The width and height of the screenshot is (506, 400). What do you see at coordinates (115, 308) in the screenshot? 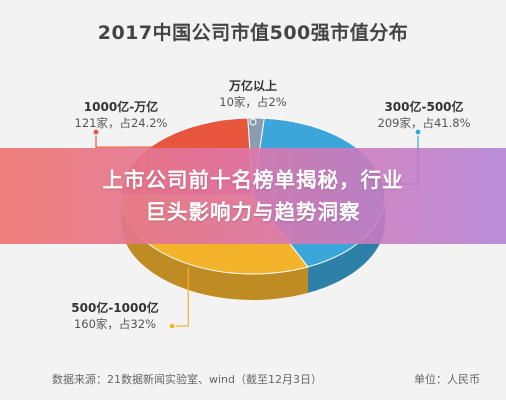
I see `slice-label-name: 500亿-1000亿` at bounding box center [115, 308].